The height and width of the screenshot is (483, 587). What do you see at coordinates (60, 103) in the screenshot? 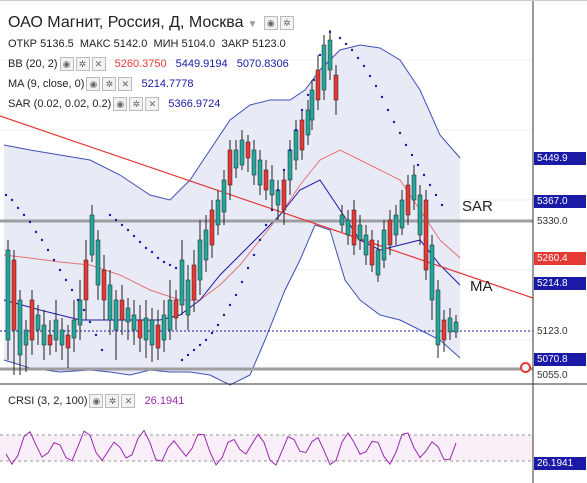
I see `sar-label: SAR (0.02, 0.02, 0.2)` at bounding box center [60, 103].